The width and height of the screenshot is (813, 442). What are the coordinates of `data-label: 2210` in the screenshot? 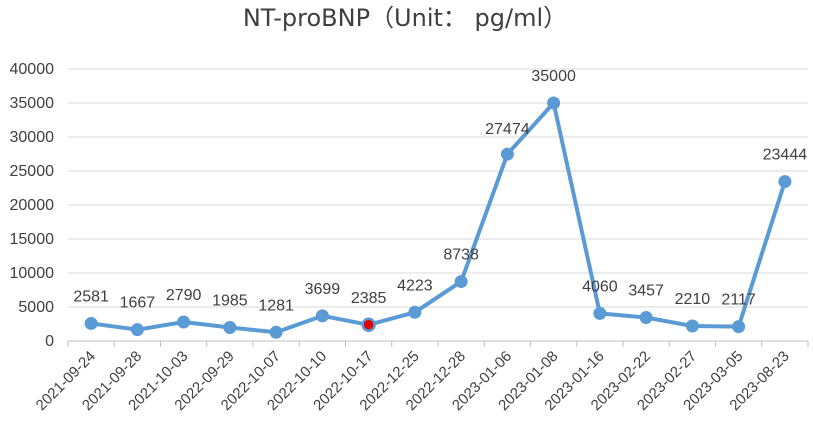 It's located at (693, 299).